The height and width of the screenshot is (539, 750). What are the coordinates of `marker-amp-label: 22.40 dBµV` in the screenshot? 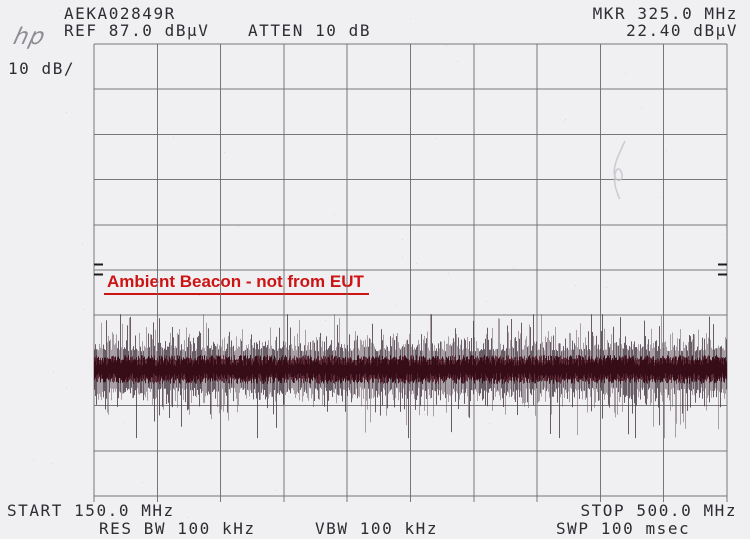 It's located at (682, 30).